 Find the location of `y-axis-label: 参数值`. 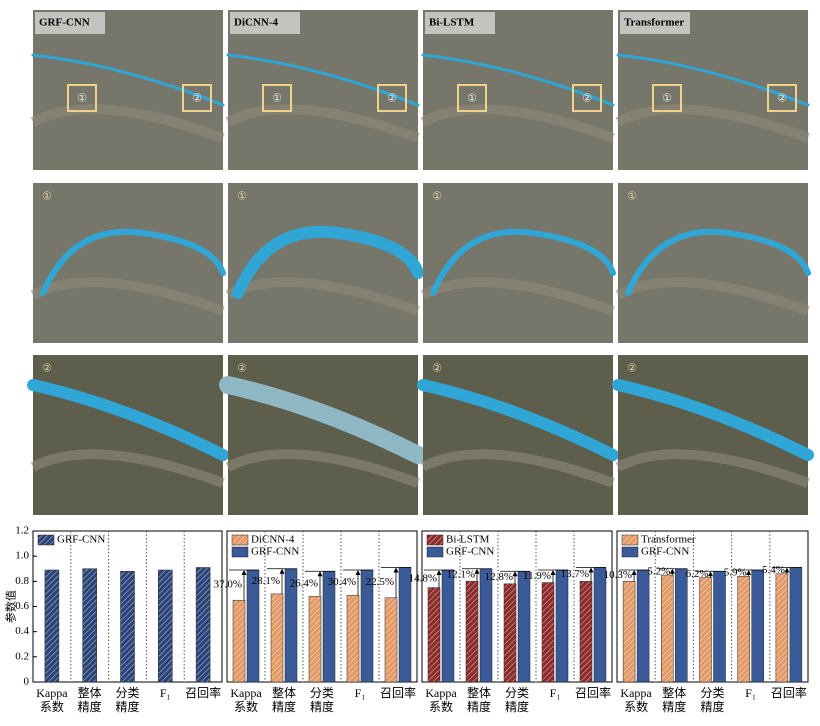

y-axis-label: 参数值 is located at coordinates (11, 606).